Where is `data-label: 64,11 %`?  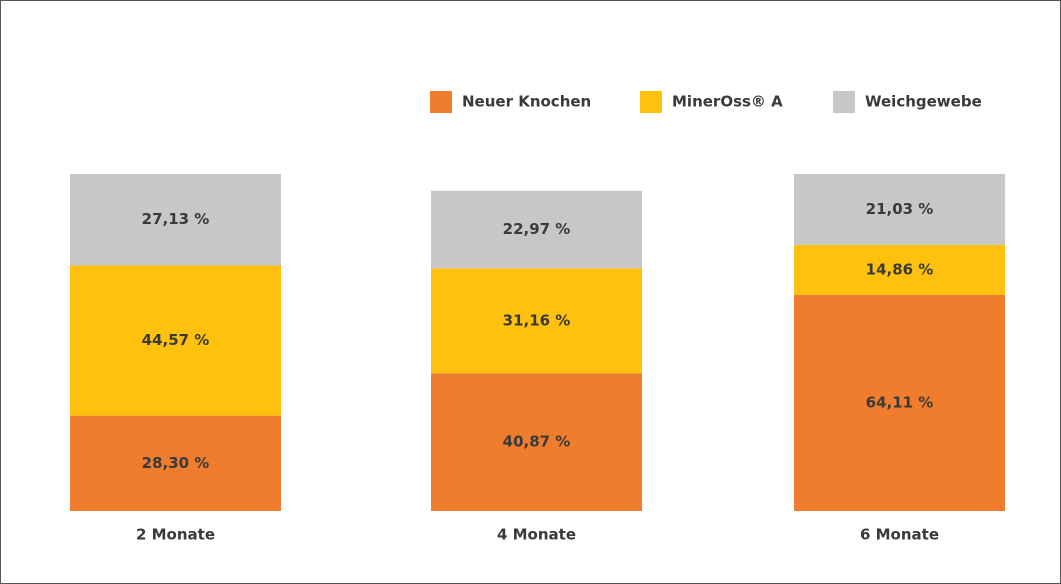
data-label: 64,11 % is located at coordinates (900, 402).